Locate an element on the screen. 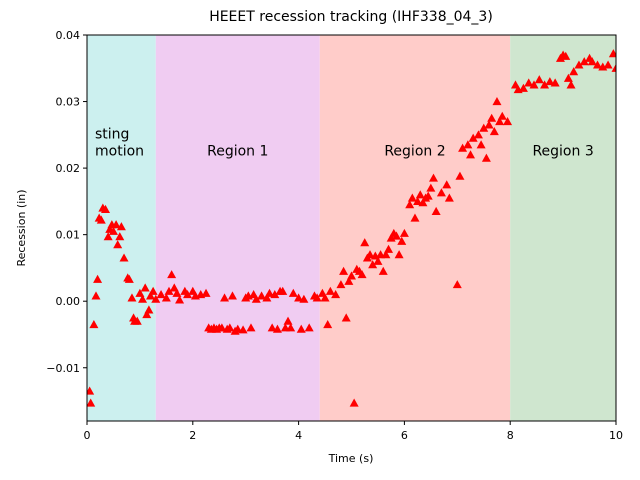 The height and width of the screenshot is (480, 640). x-axis-label: Time (s) is located at coordinates (351, 458).